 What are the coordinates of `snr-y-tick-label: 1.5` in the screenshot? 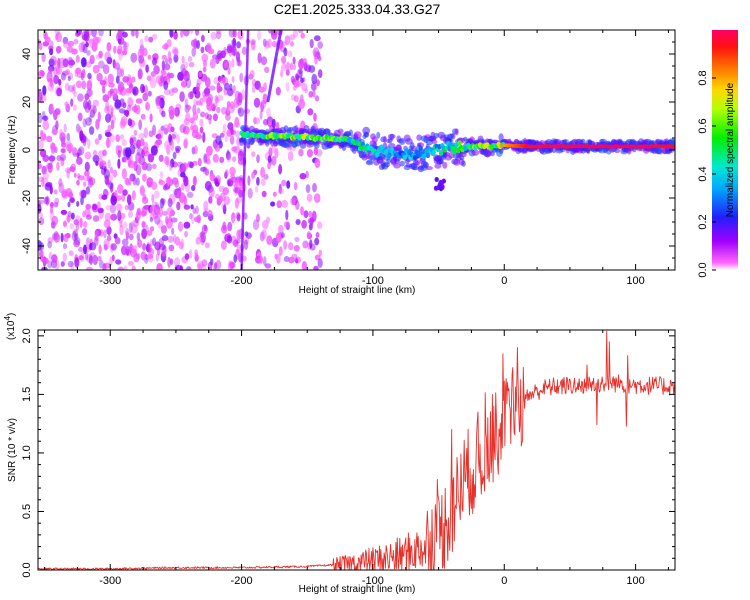 It's located at (27, 394).